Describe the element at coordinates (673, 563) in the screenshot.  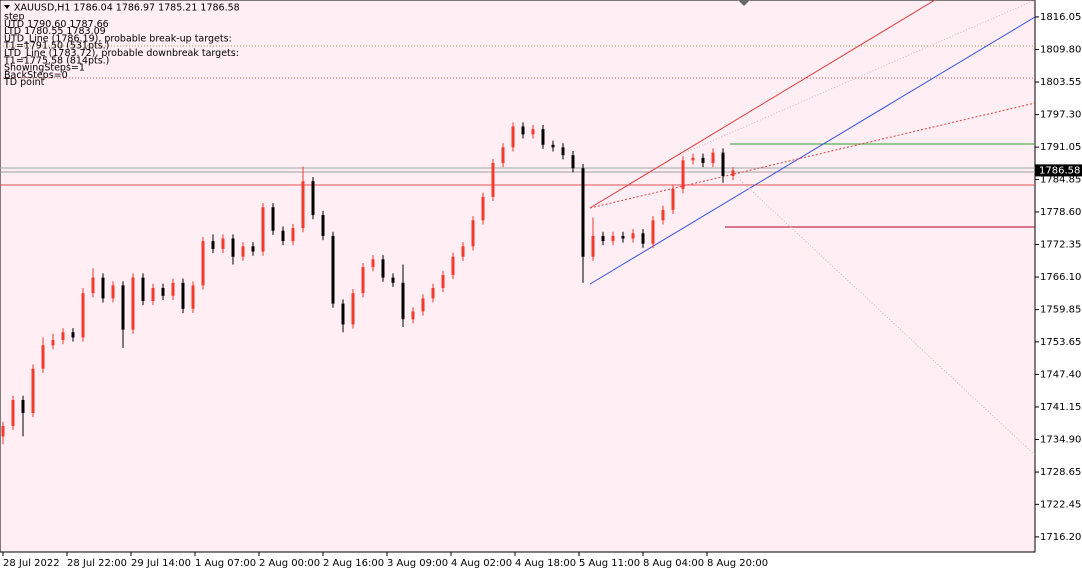
I see `x-tick-label: 8 Aug 04:00` at that location.